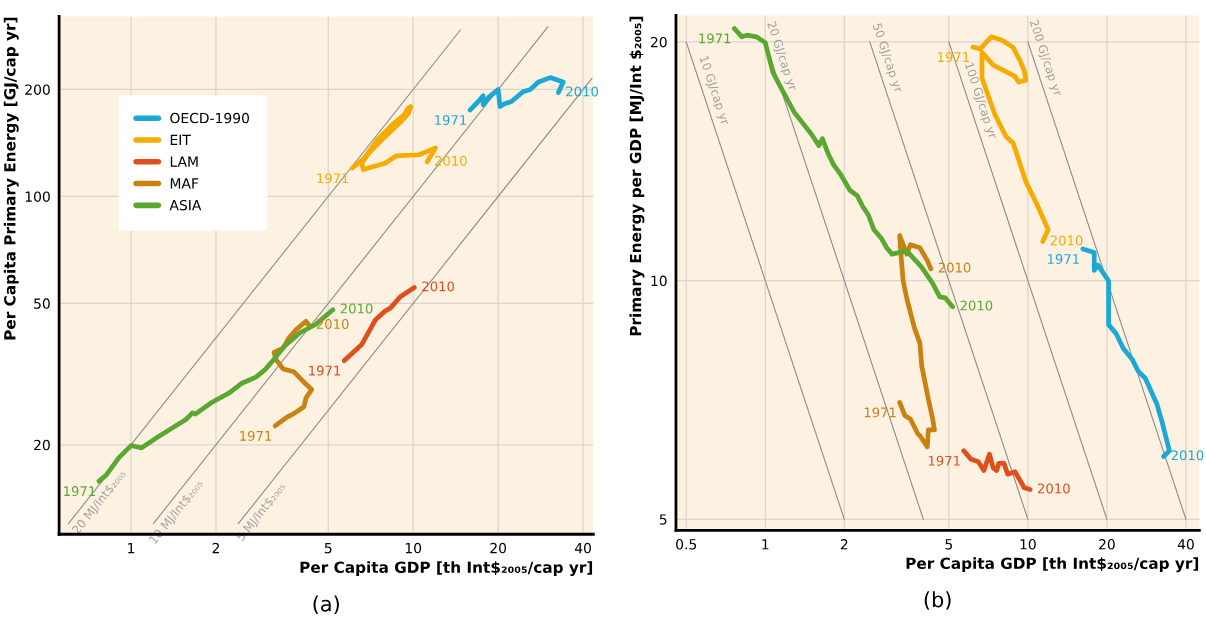 The height and width of the screenshot is (633, 1206). I want to click on legend-label: MAF, so click(184, 183).